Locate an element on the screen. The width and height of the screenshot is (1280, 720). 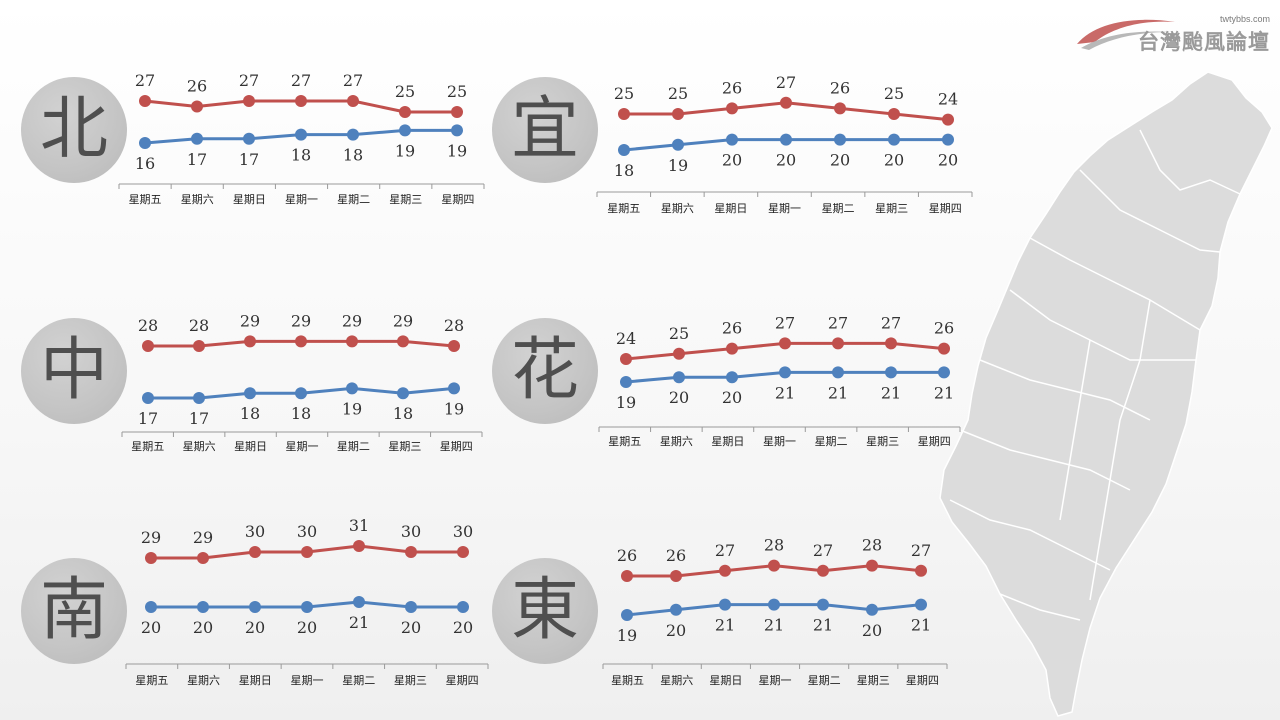
x-tick-label-central: 星期六 is located at coordinates (199, 446).